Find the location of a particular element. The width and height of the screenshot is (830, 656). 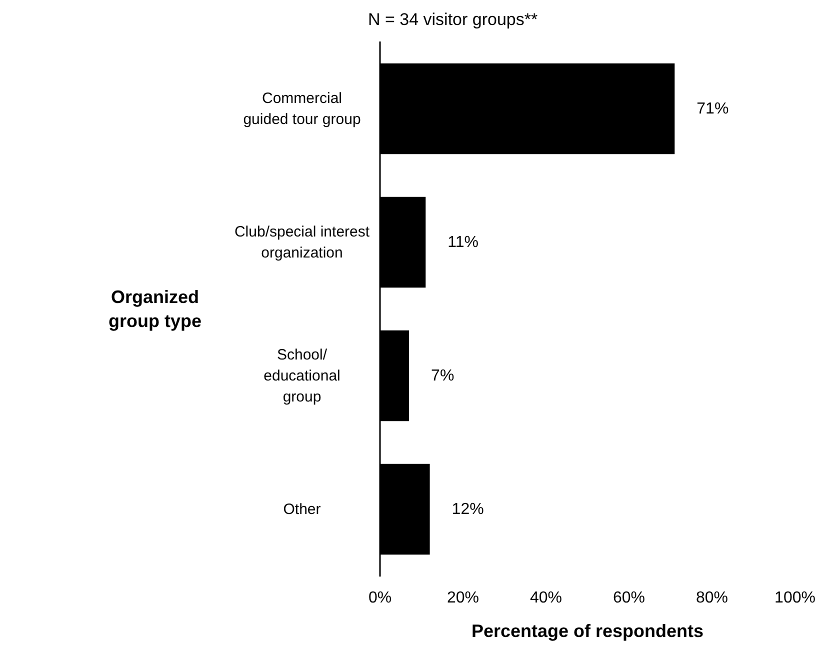

y-tick-label: Club/special interest organization is located at coordinates (302, 242).